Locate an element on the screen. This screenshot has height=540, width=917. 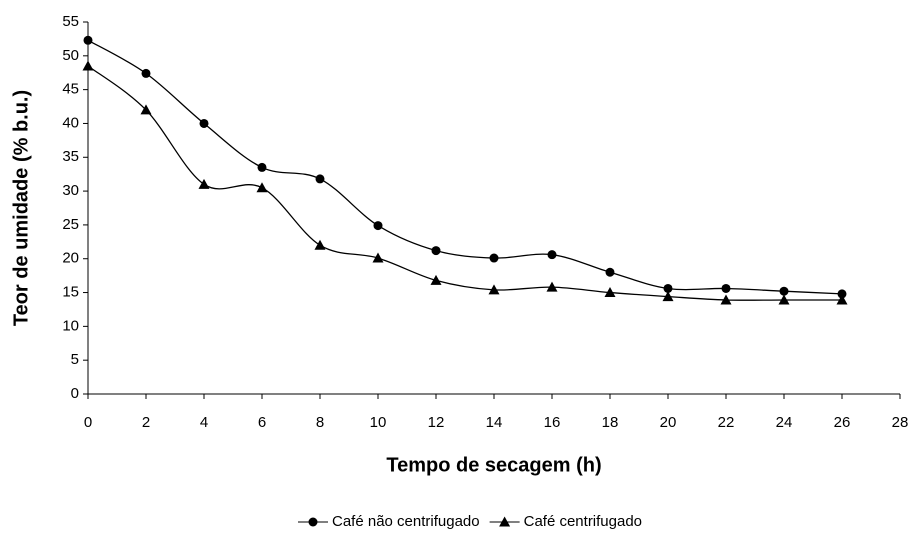
x-tick-label: 24 is located at coordinates (784, 422).